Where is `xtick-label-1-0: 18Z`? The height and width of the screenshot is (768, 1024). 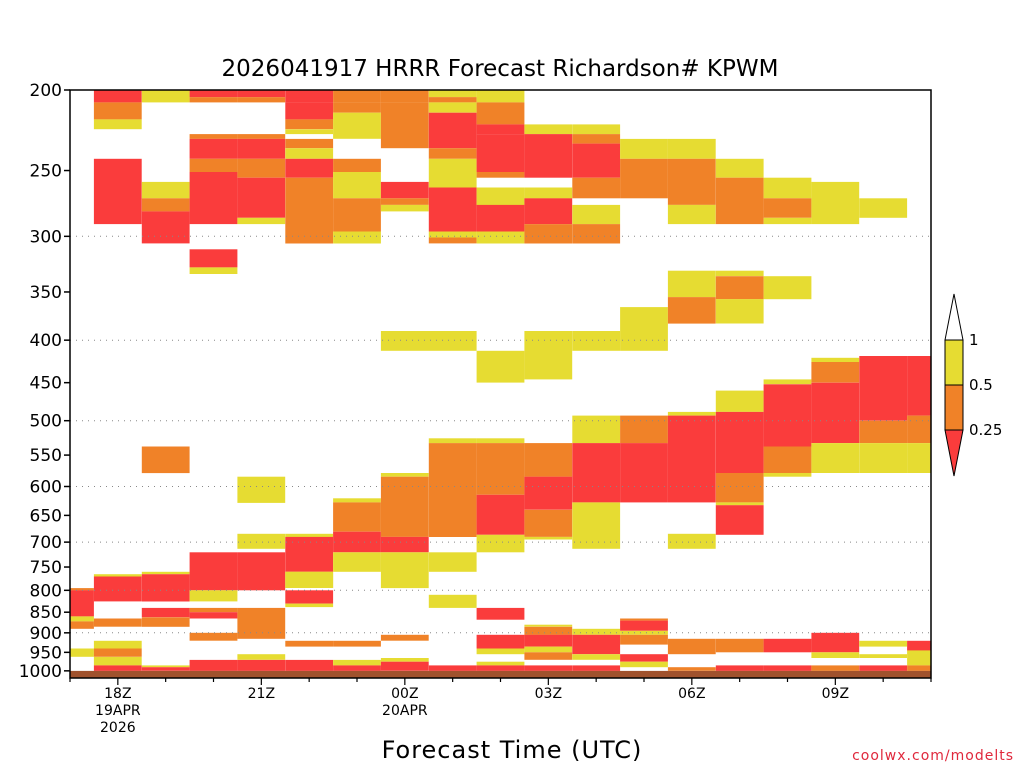 xtick-label-1-0: 18Z is located at coordinates (117, 694).